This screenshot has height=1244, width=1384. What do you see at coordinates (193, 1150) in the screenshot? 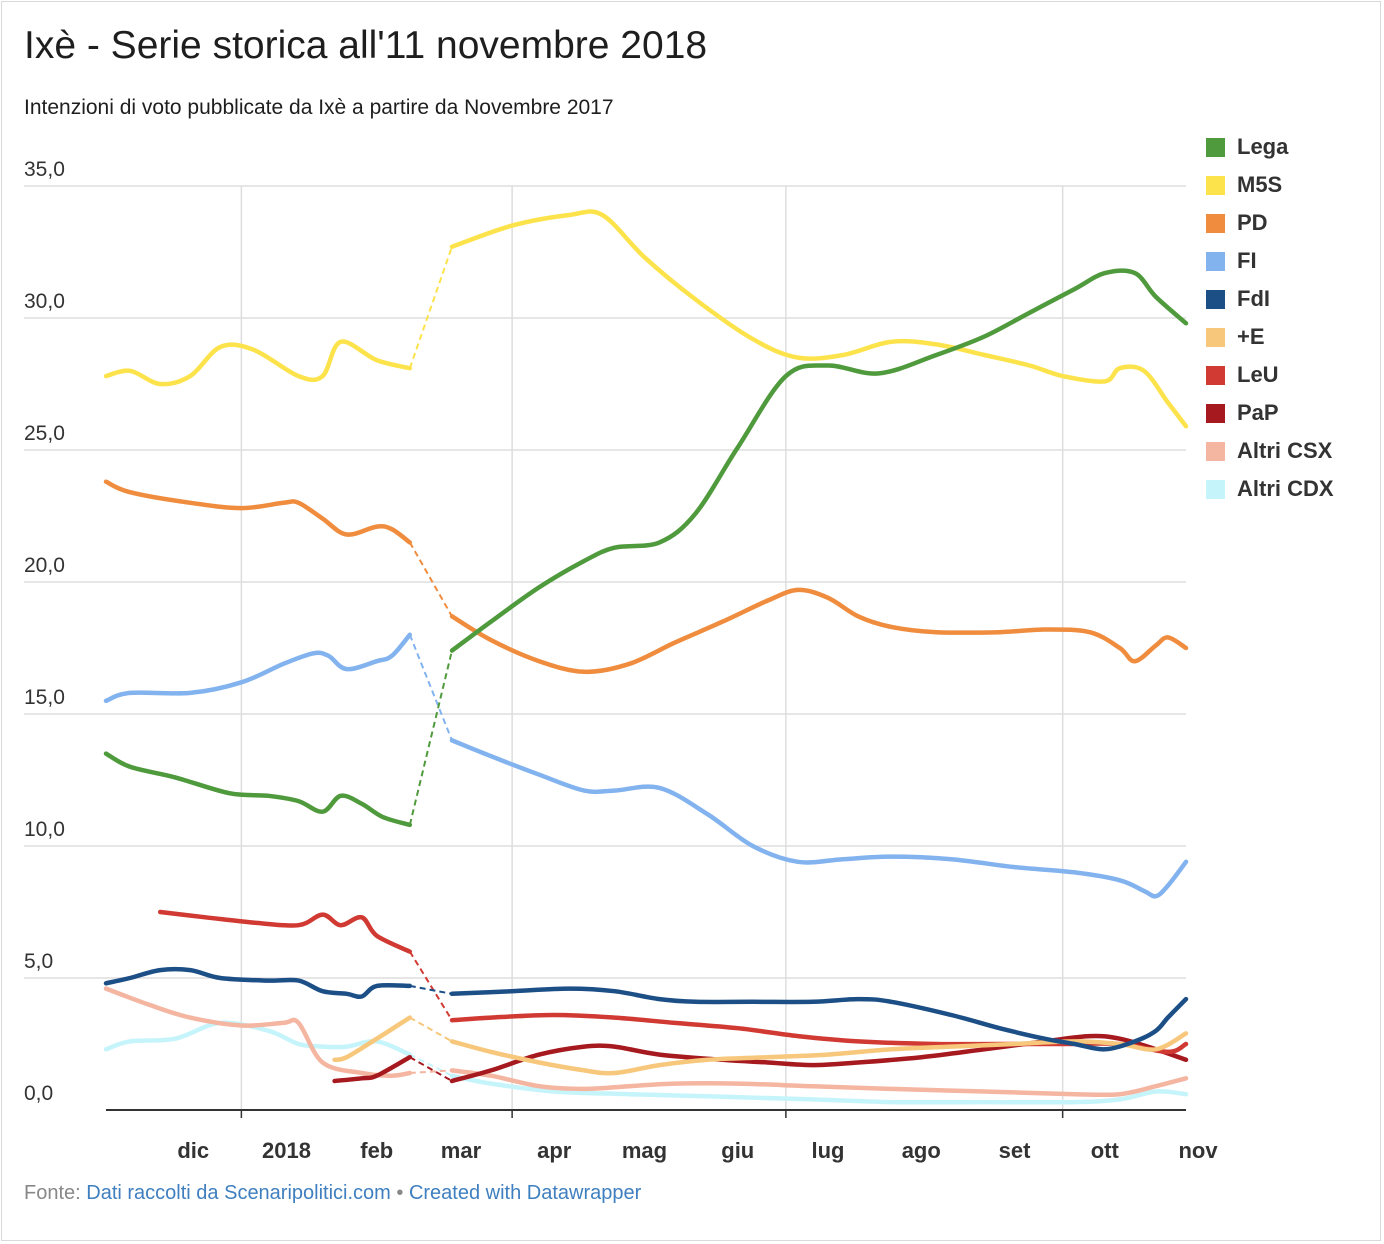
I see `x-tick-label: dic` at bounding box center [193, 1150].